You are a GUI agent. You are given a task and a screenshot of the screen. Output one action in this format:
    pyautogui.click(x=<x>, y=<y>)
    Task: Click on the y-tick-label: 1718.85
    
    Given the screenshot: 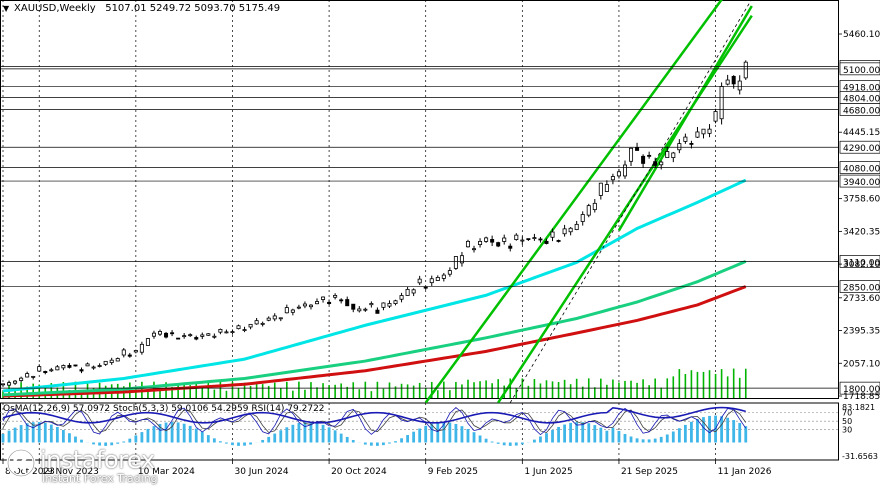 What is the action you would take?
    pyautogui.click(x=861, y=397)
    